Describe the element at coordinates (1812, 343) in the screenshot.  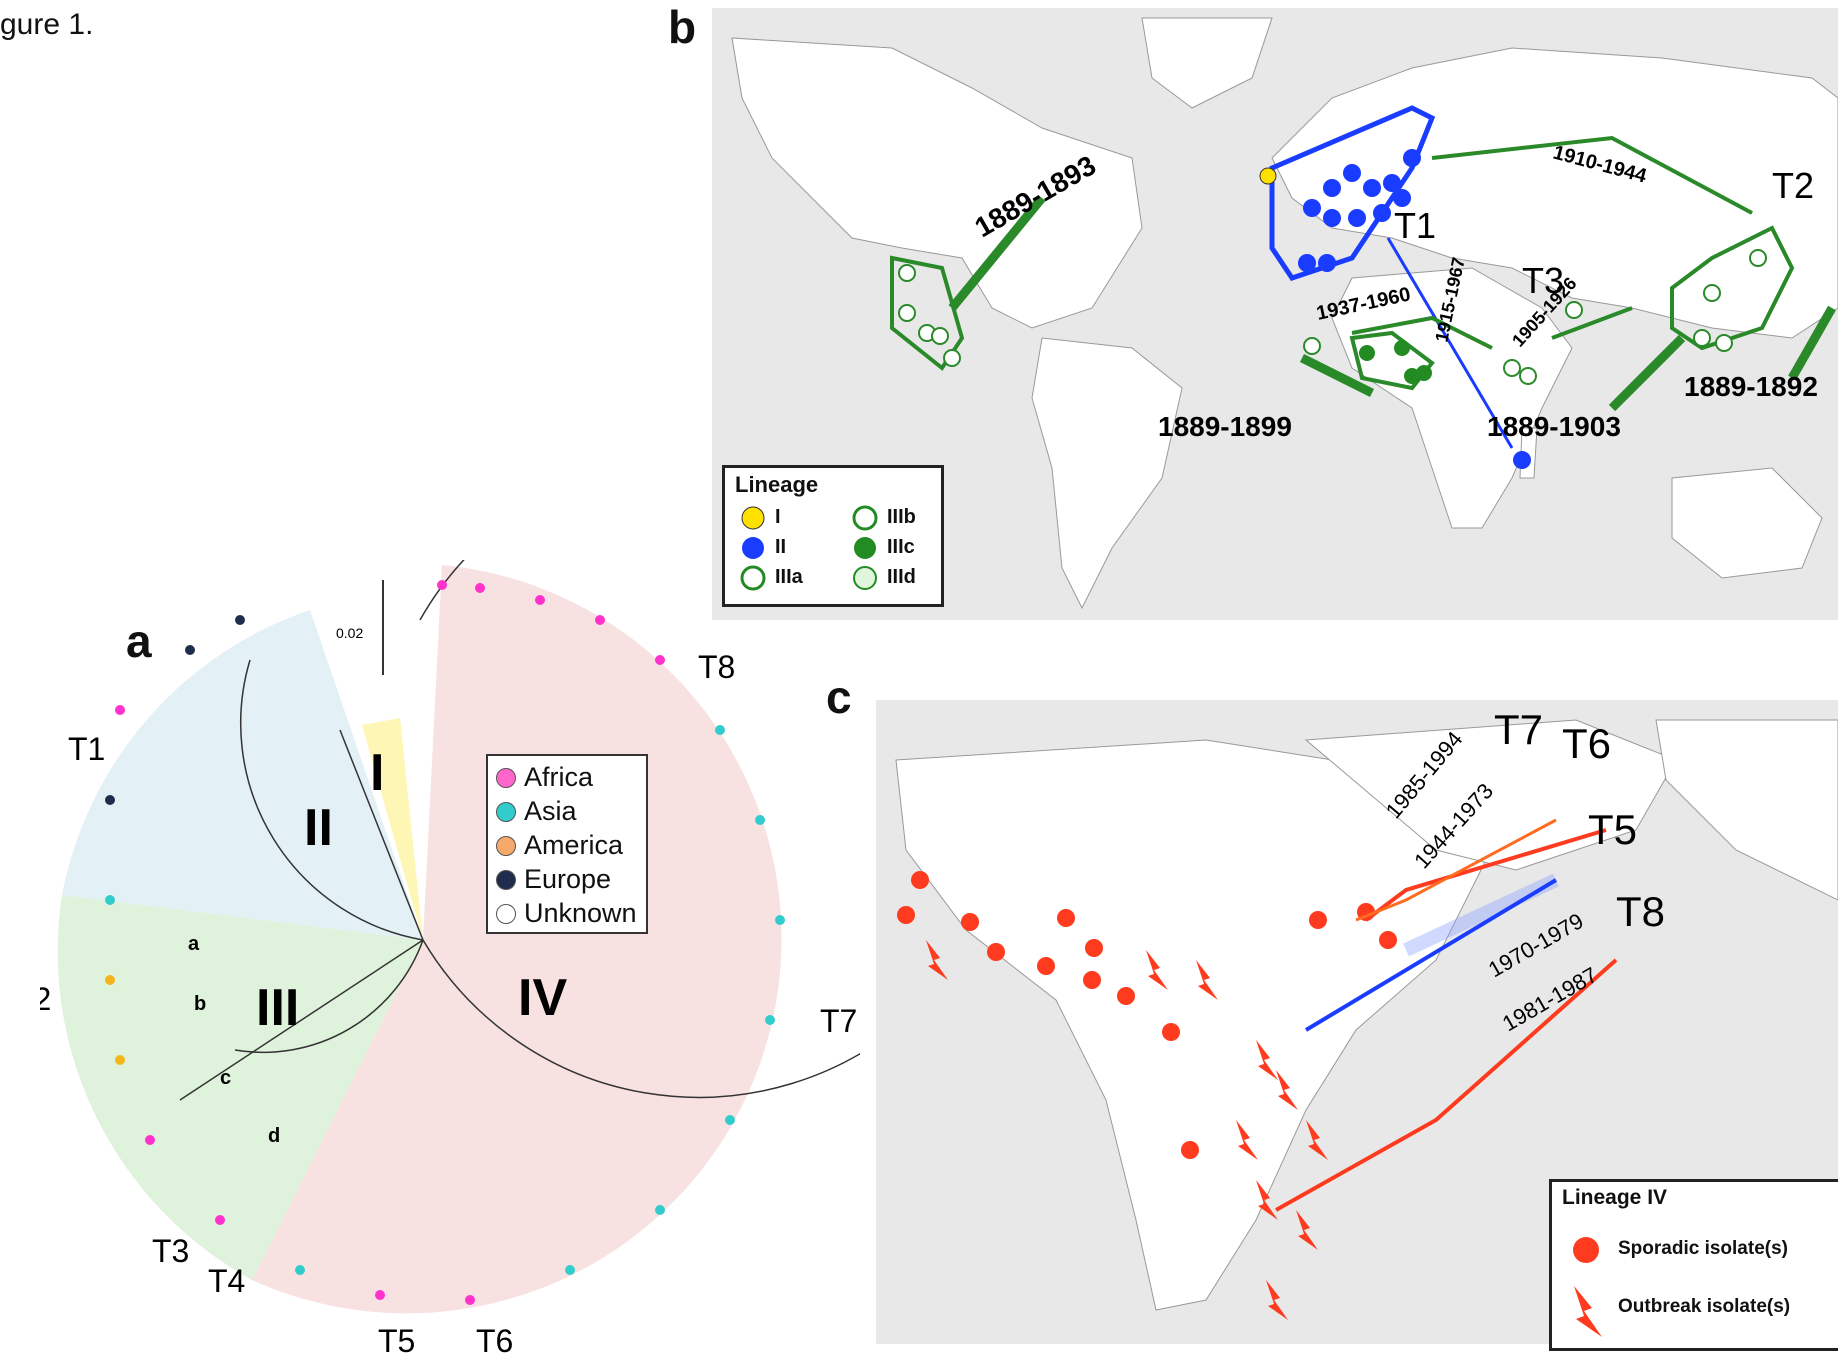
I see `se-asia-arrow` at that location.